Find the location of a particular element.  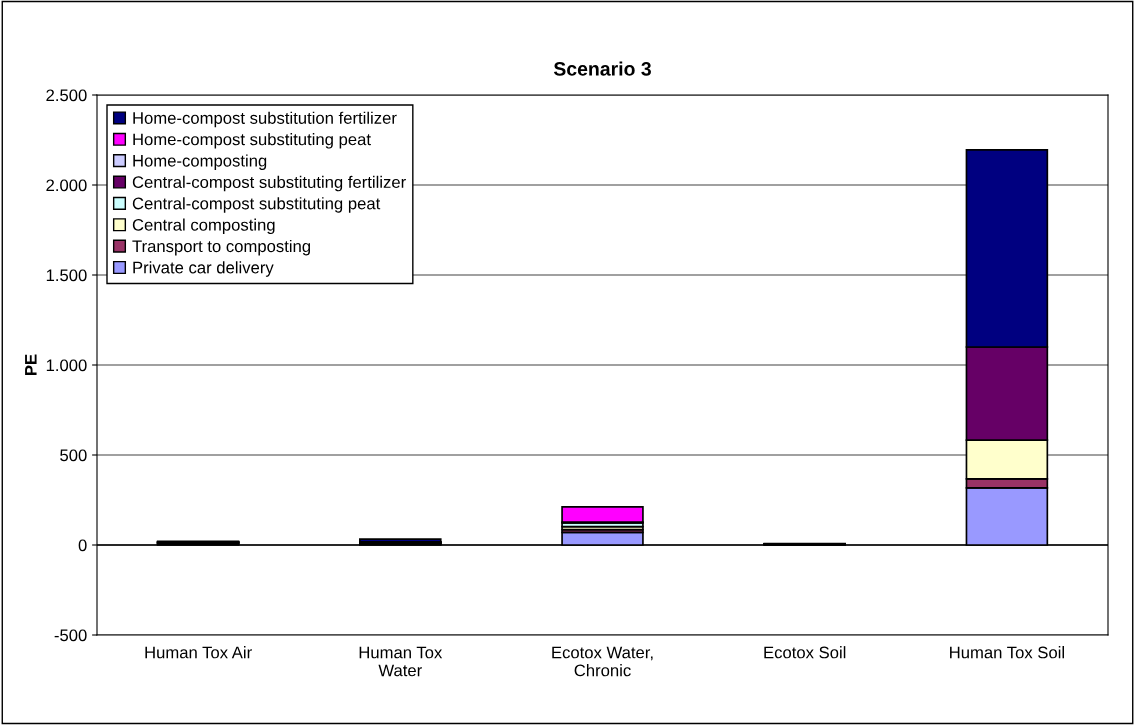

y-tick-label: 2.000 is located at coordinates (66, 185).